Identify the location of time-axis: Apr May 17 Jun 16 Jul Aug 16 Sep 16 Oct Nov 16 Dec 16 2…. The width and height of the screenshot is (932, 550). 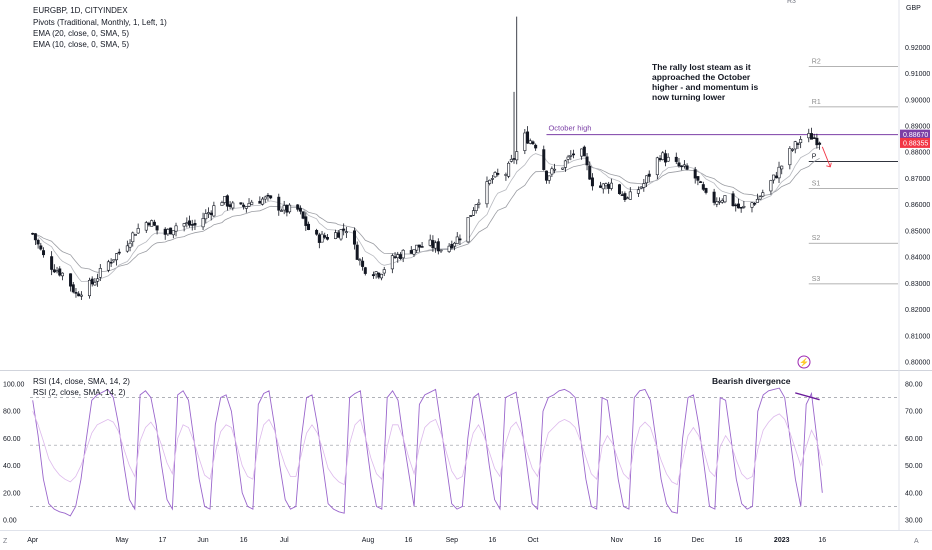
(466, 540).